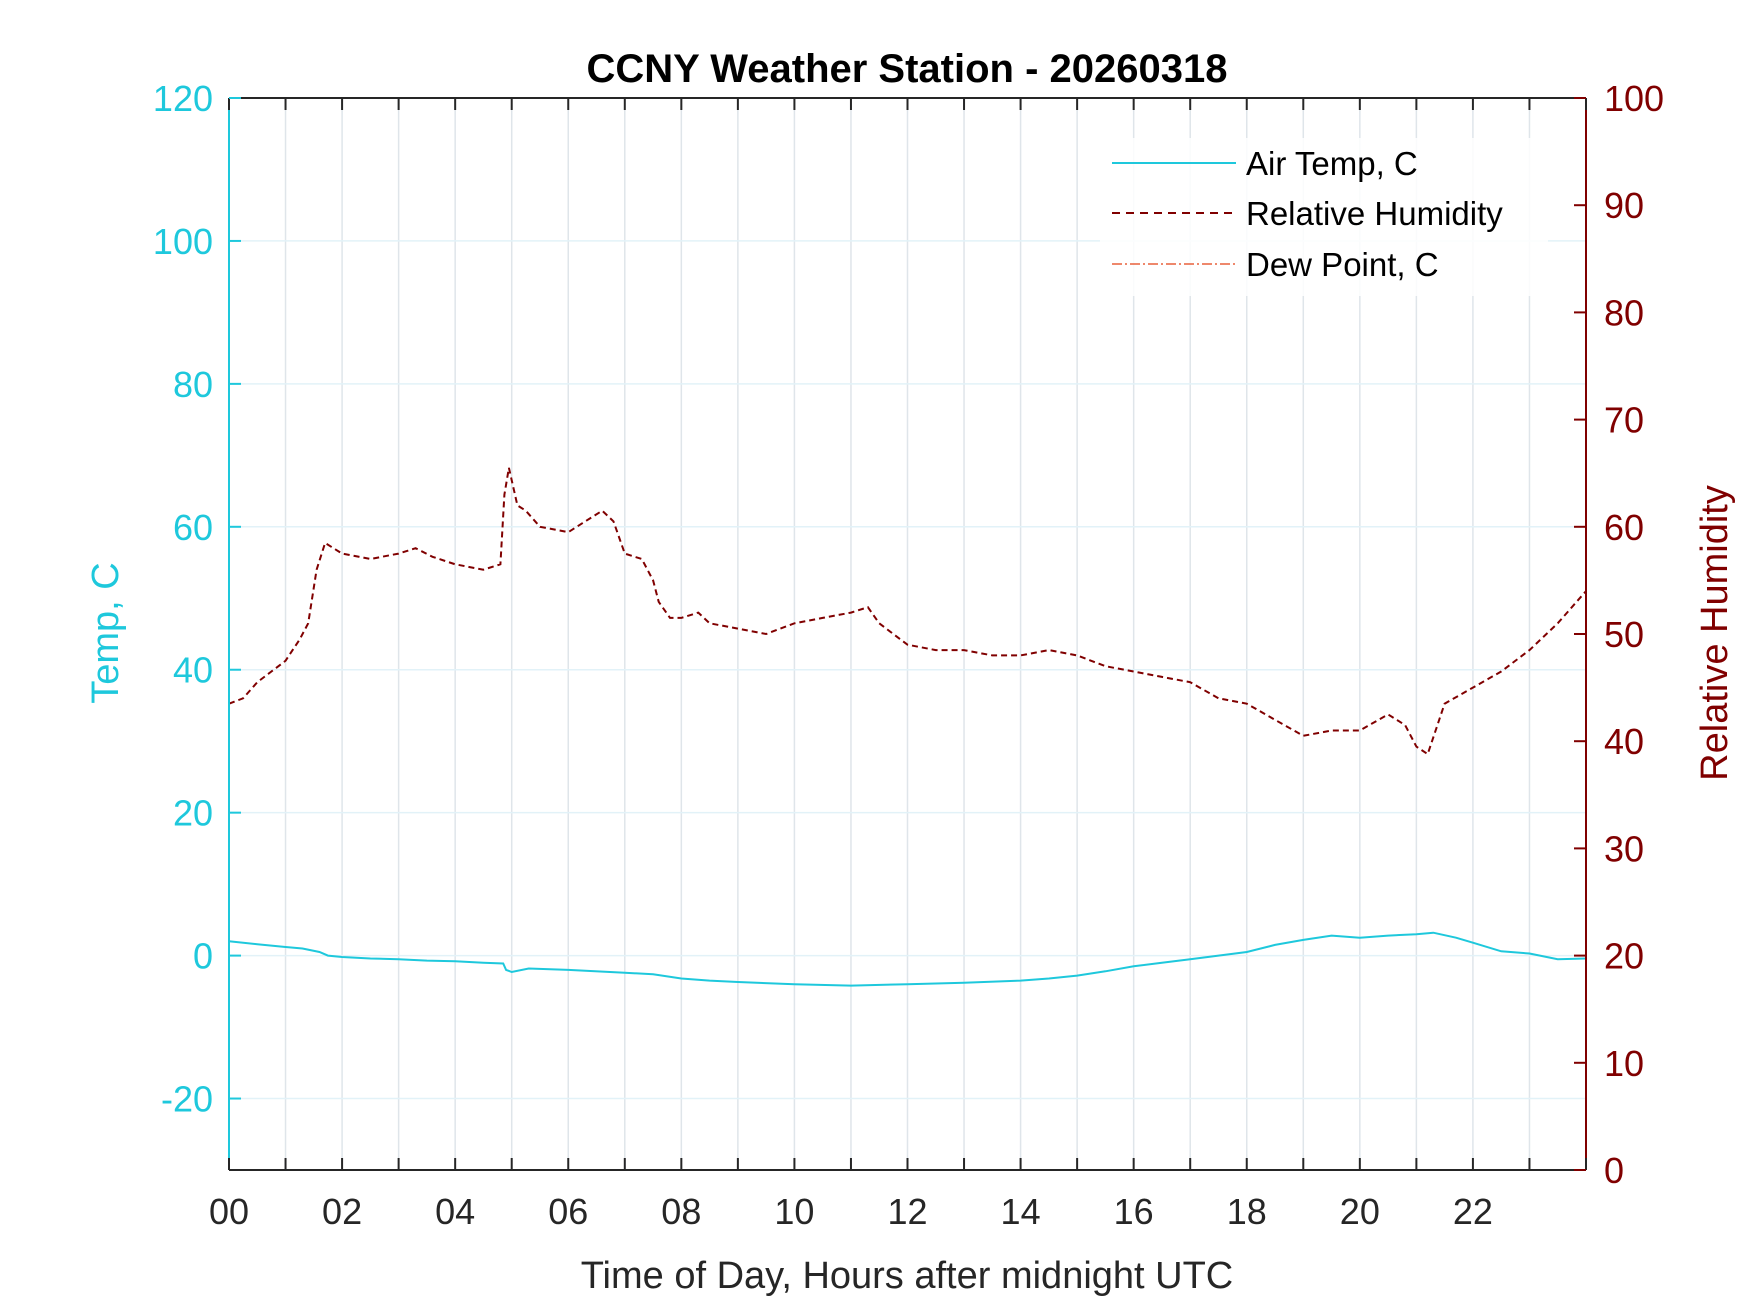 The image size is (1750, 1313). Describe the element at coordinates (1134, 1211) in the screenshot. I see `x-tick-label: 16` at that location.